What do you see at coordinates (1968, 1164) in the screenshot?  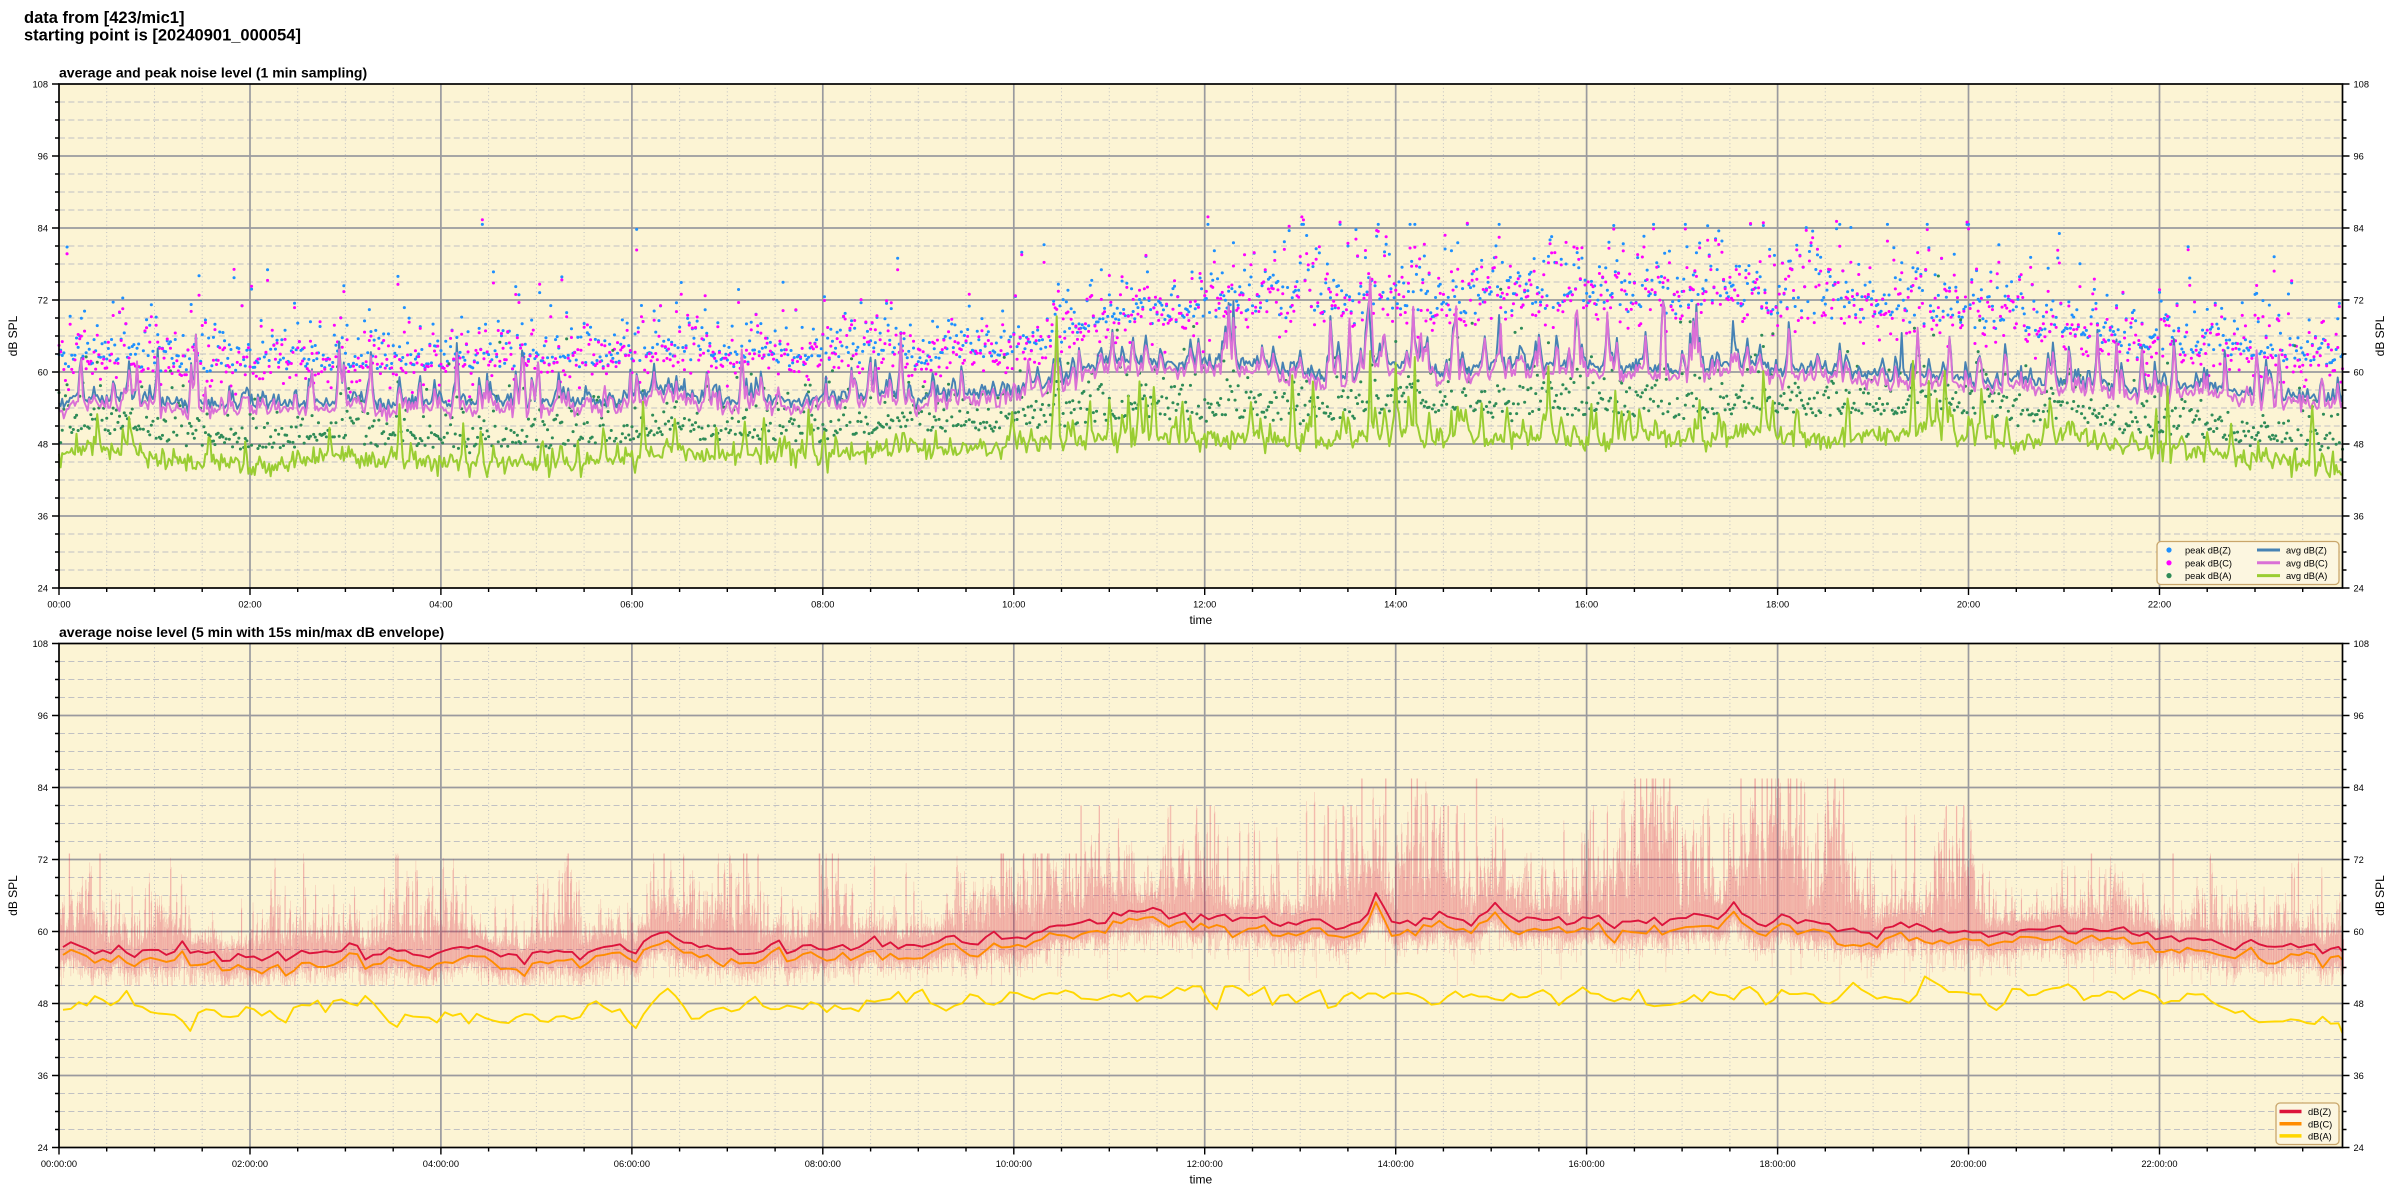 I see `svg-text: 20:00:00` at bounding box center [1968, 1164].